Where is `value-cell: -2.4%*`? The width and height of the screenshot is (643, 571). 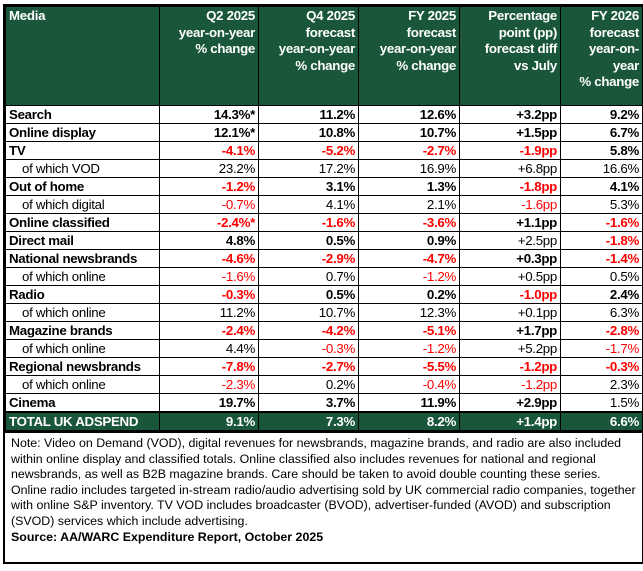
value-cell: -2.4%* is located at coordinates (209, 222).